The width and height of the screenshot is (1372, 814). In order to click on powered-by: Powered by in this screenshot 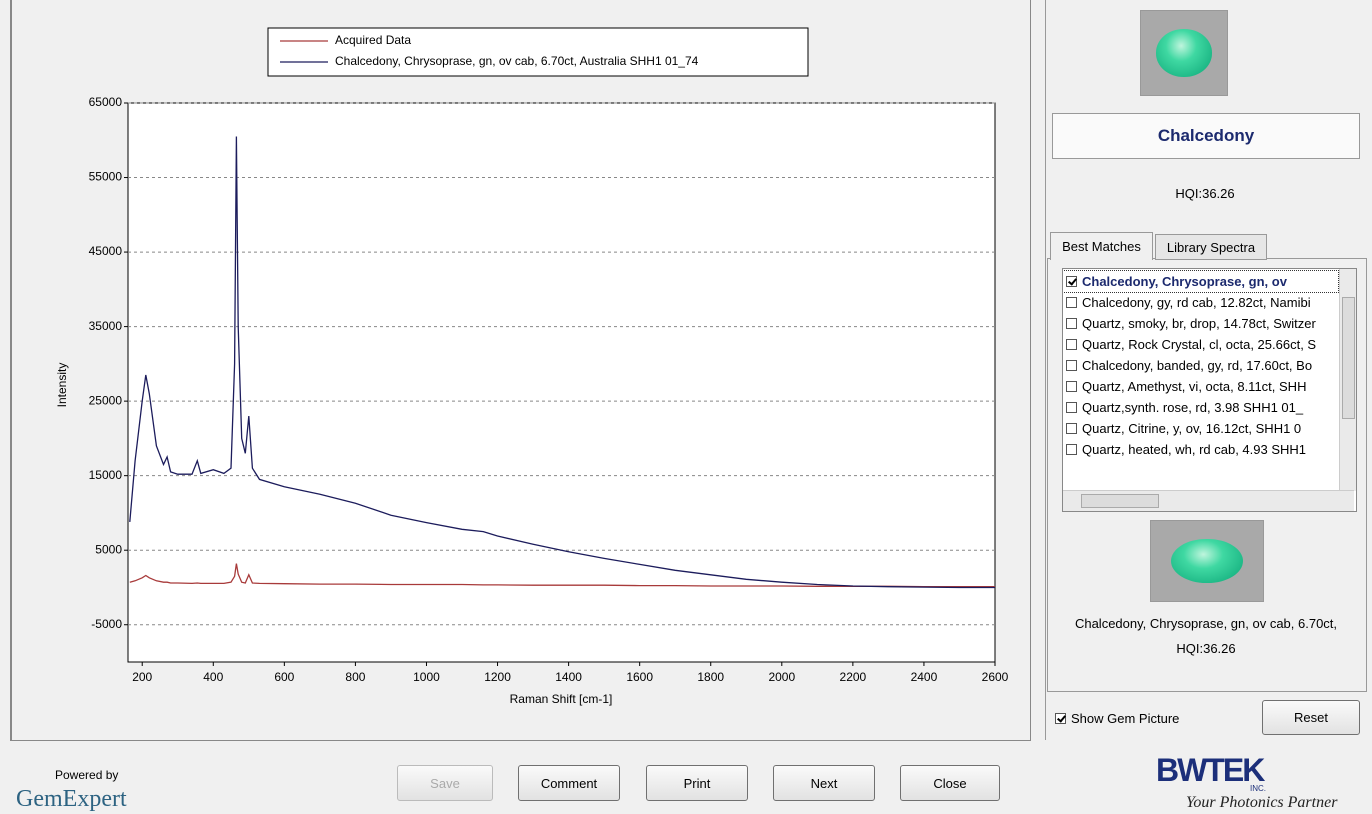, I will do `click(87, 775)`.